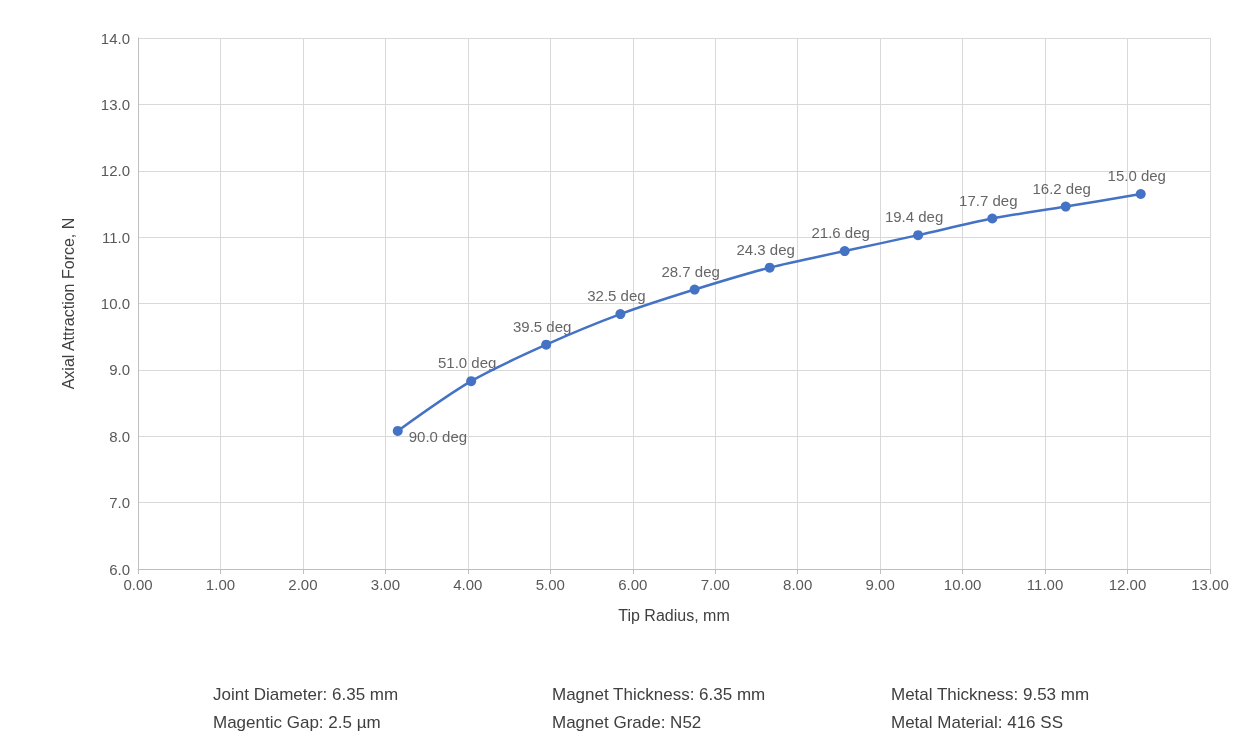 This screenshot has width=1252, height=738. I want to click on y-tick-label: 9.0, so click(119, 370).